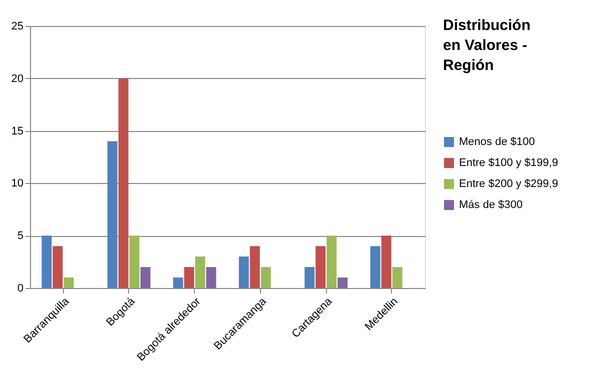  Describe the element at coordinates (487, 45) in the screenshot. I see `text: Distribución en Valores - Región` at that location.